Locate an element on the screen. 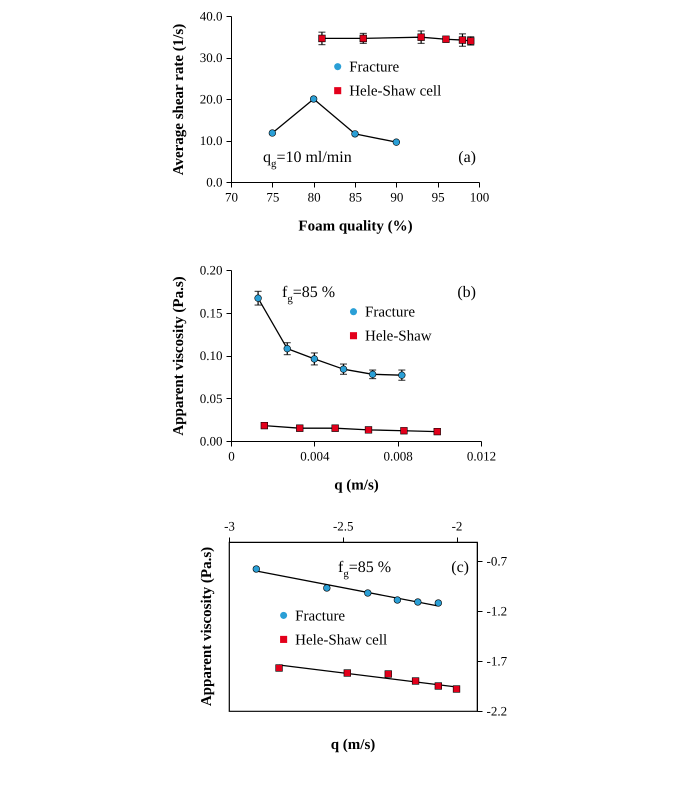 Image resolution: width=693 pixels, height=789 pixels. x-tick-label: 0.012 is located at coordinates (481, 456).